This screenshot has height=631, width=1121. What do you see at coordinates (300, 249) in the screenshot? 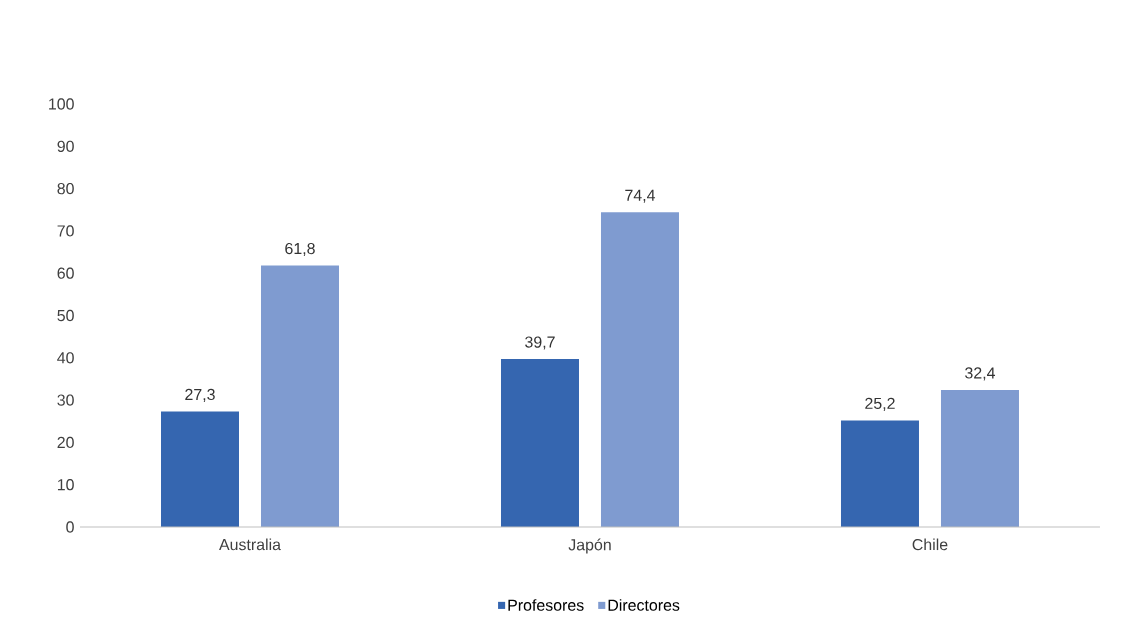
I see `data-label: 61,8` at bounding box center [300, 249].